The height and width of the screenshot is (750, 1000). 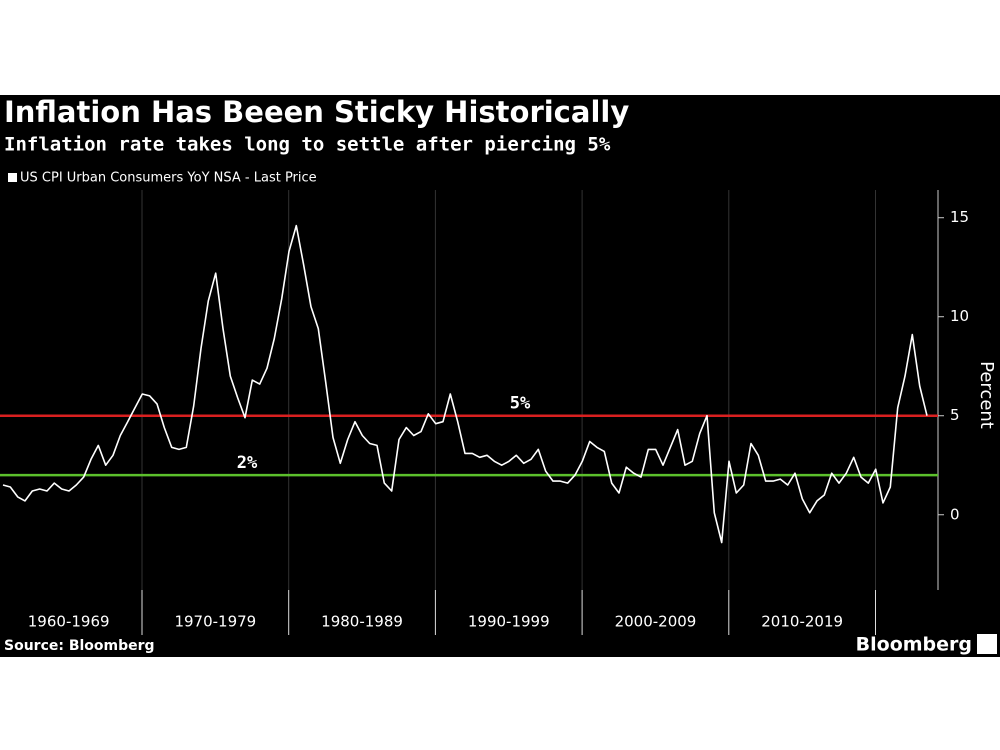 What do you see at coordinates (520, 404) in the screenshot?
I see `reference-label: 5%` at bounding box center [520, 404].